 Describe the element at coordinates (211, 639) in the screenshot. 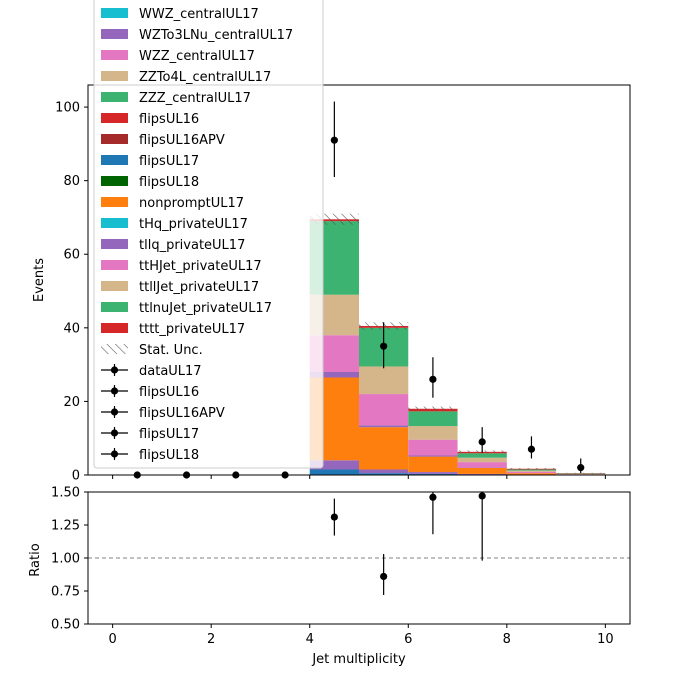

I see `x-tick-label: 2` at that location.